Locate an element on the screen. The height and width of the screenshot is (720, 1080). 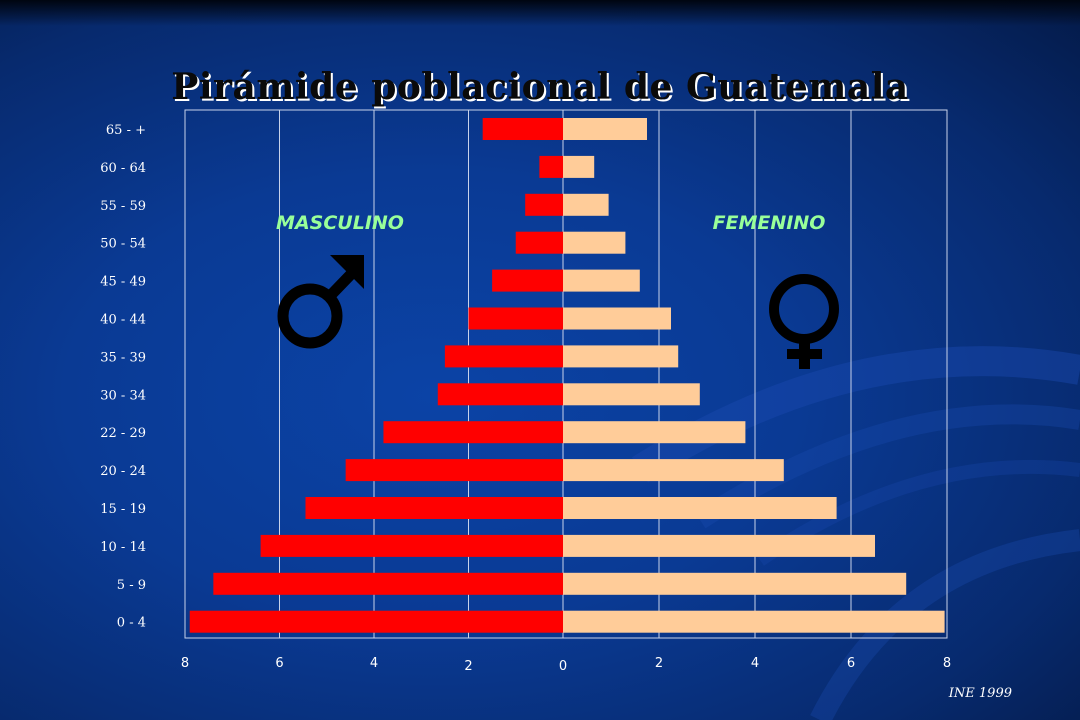
male-symbol-icon is located at coordinates (320, 302).